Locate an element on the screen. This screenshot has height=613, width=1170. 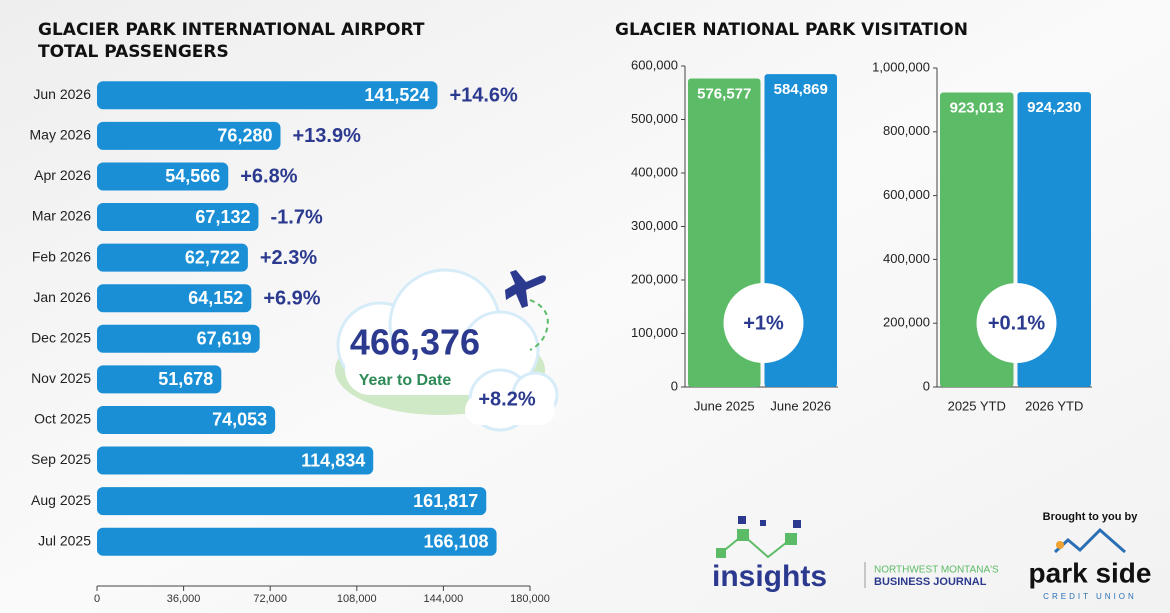
value-label: 923,013 is located at coordinates (977, 108).